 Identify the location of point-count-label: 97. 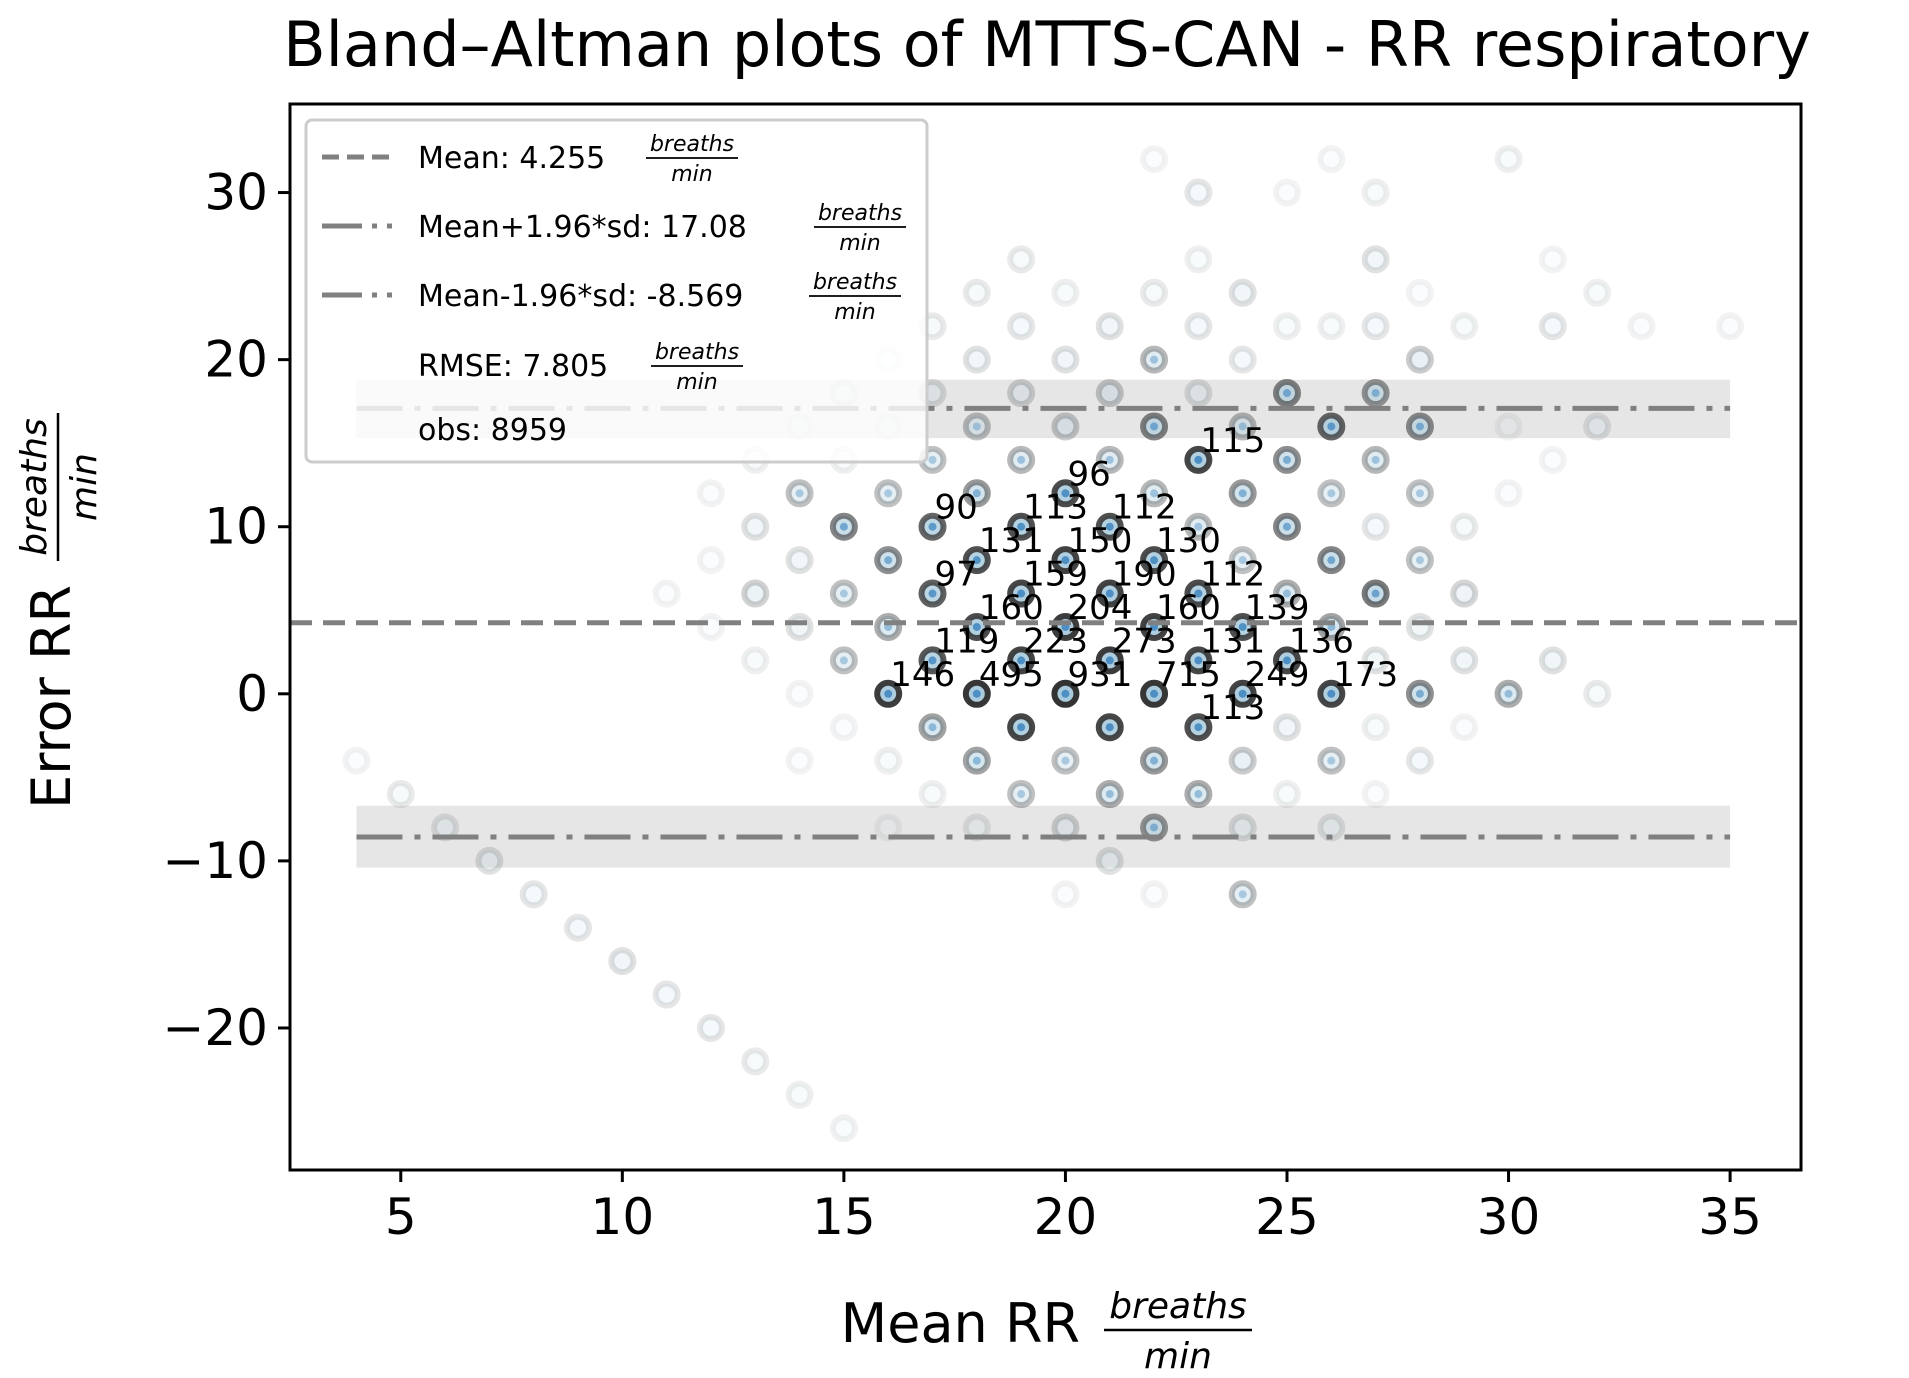
(956, 575).